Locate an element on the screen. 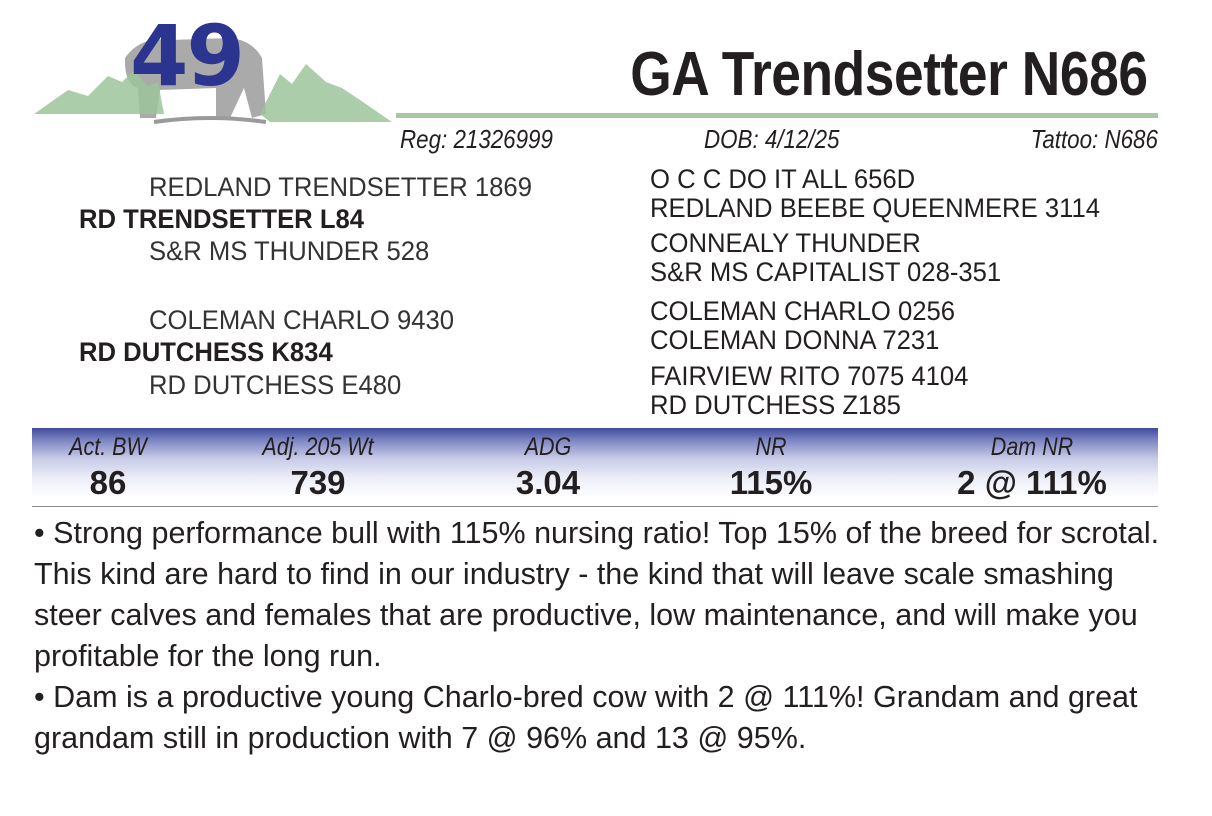 This screenshot has height=816, width=1212. stat-adj-205-weight: Adj. 205 Wt 739 is located at coordinates (318, 464).